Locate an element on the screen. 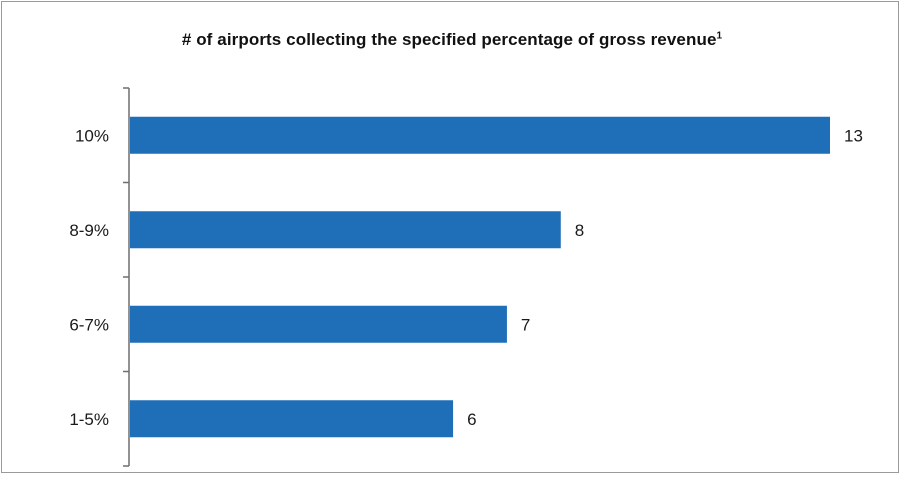 The width and height of the screenshot is (904, 481). bar-8-9% is located at coordinates (345, 230).